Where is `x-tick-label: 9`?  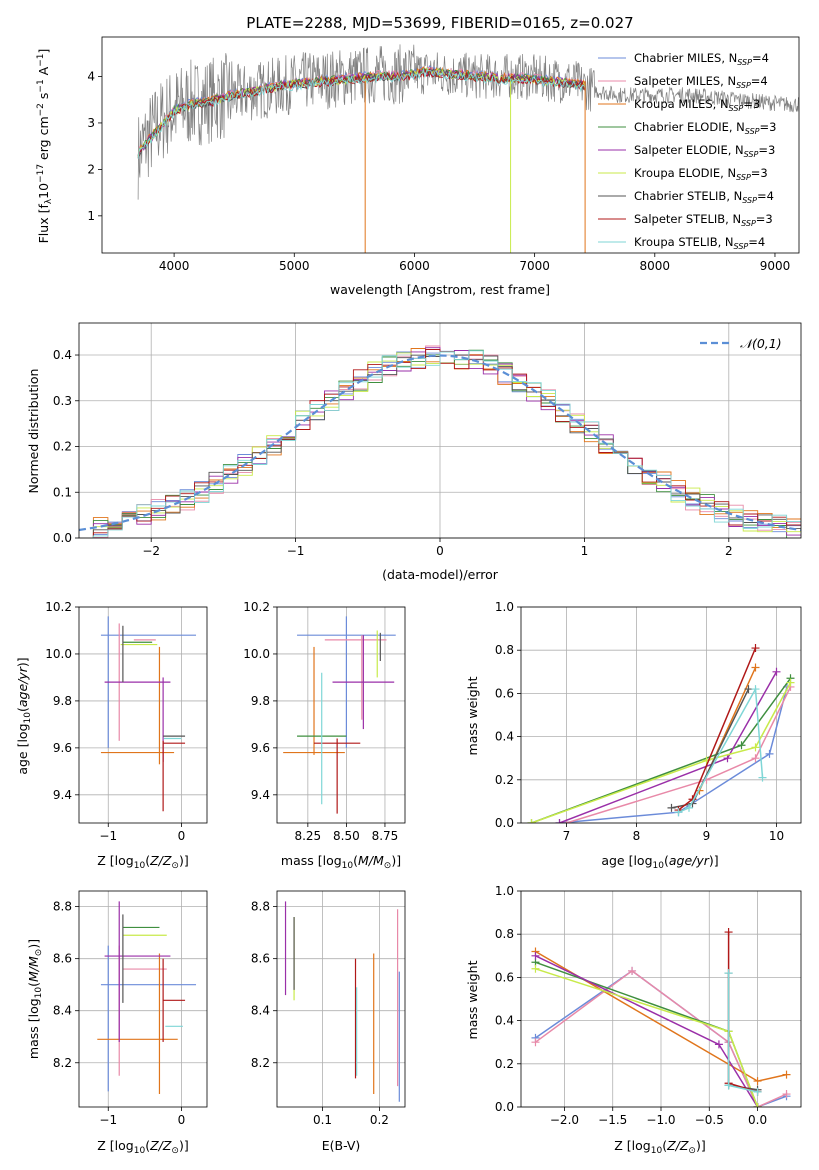 x-tick-label: 9 is located at coordinates (707, 836).